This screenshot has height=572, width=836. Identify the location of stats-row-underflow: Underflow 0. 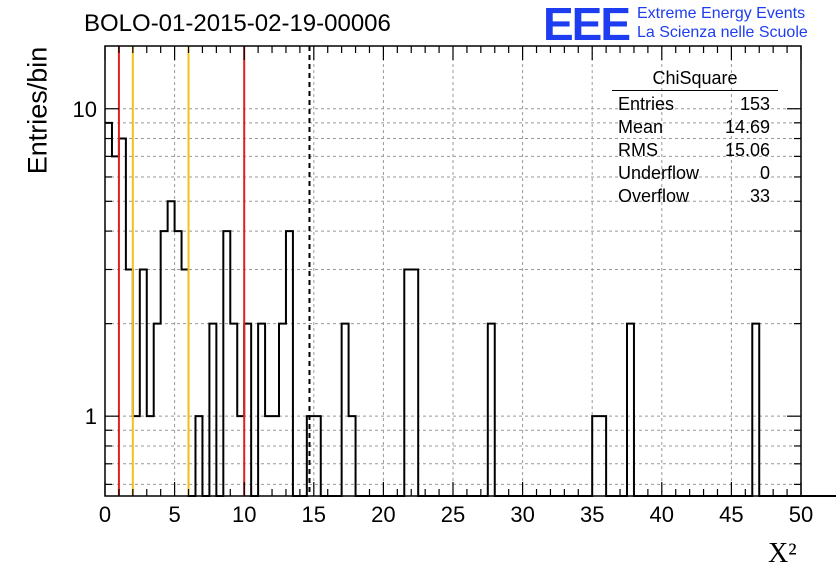
(695, 173).